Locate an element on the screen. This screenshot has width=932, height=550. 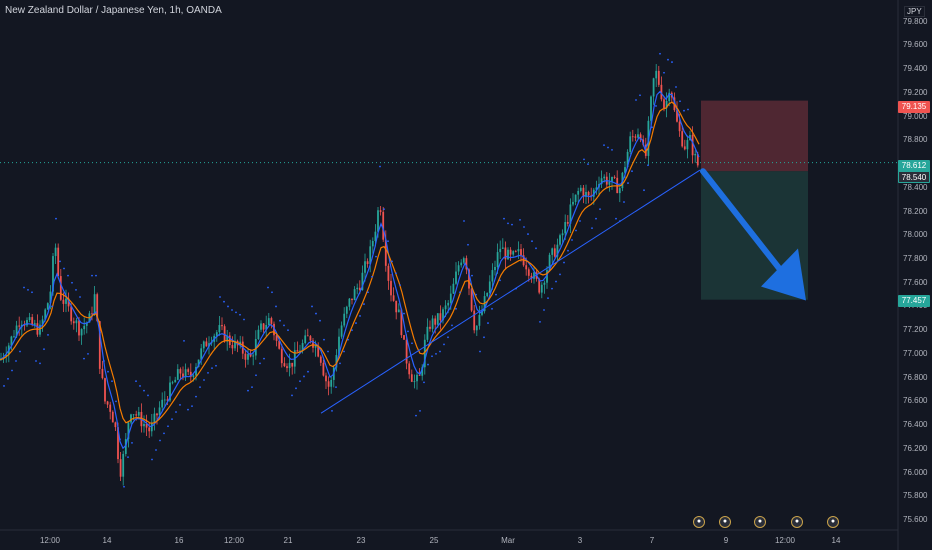
y-tick-label: 79.000 is located at coordinates (915, 116).